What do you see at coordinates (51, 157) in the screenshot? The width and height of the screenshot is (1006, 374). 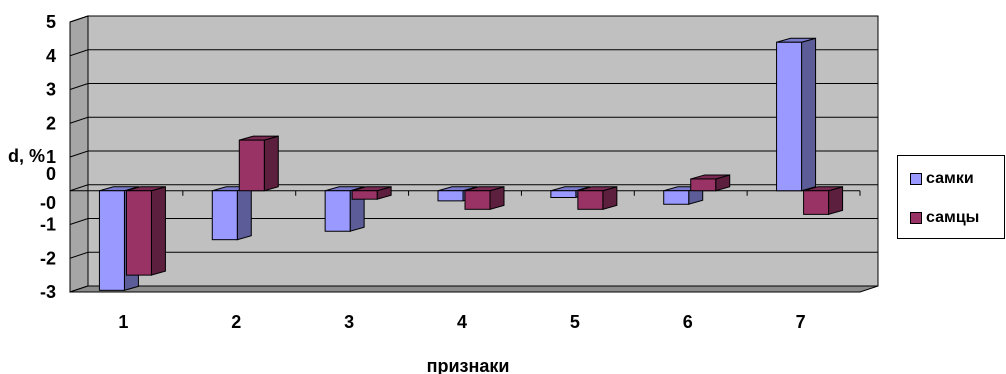 I see `y-tick-label: 1` at bounding box center [51, 157].